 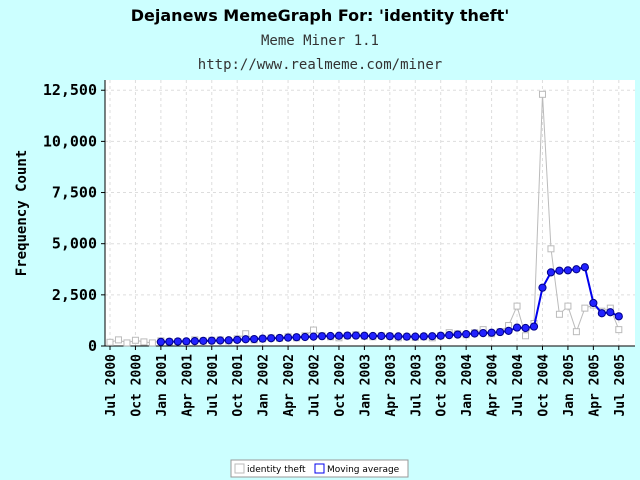 I want to click on x-tick-label: Jan 2001, so click(x=162, y=385).